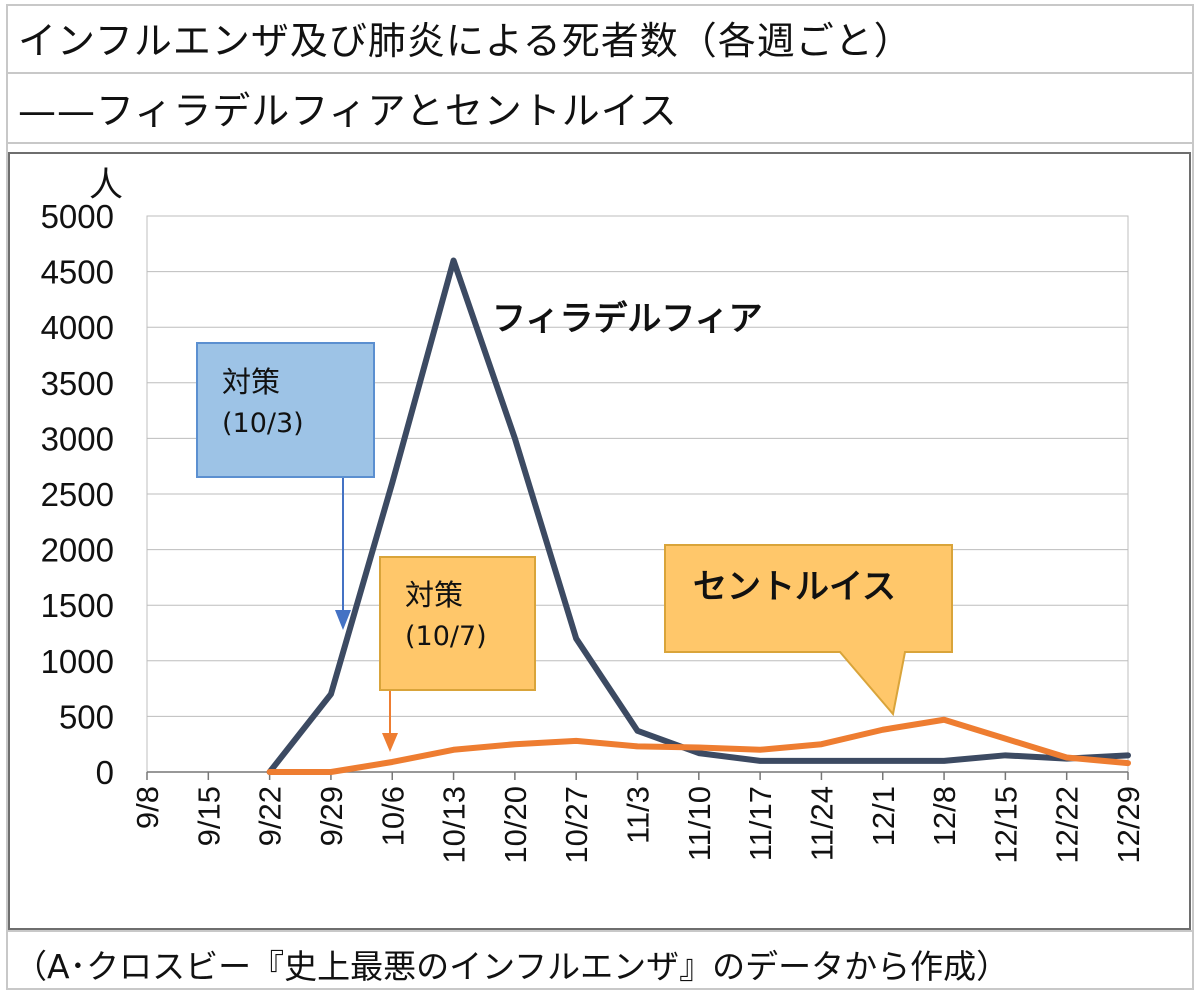 This screenshot has width=1200, height=995. Describe the element at coordinates (808, 630) in the screenshot. I see `callout-st-louis` at that location.